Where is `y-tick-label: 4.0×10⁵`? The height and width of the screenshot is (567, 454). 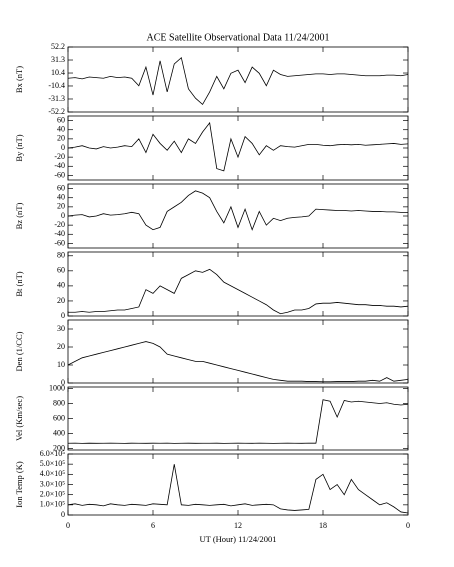 y-tick-label: 4.0×10⁵ is located at coordinates (53, 473).